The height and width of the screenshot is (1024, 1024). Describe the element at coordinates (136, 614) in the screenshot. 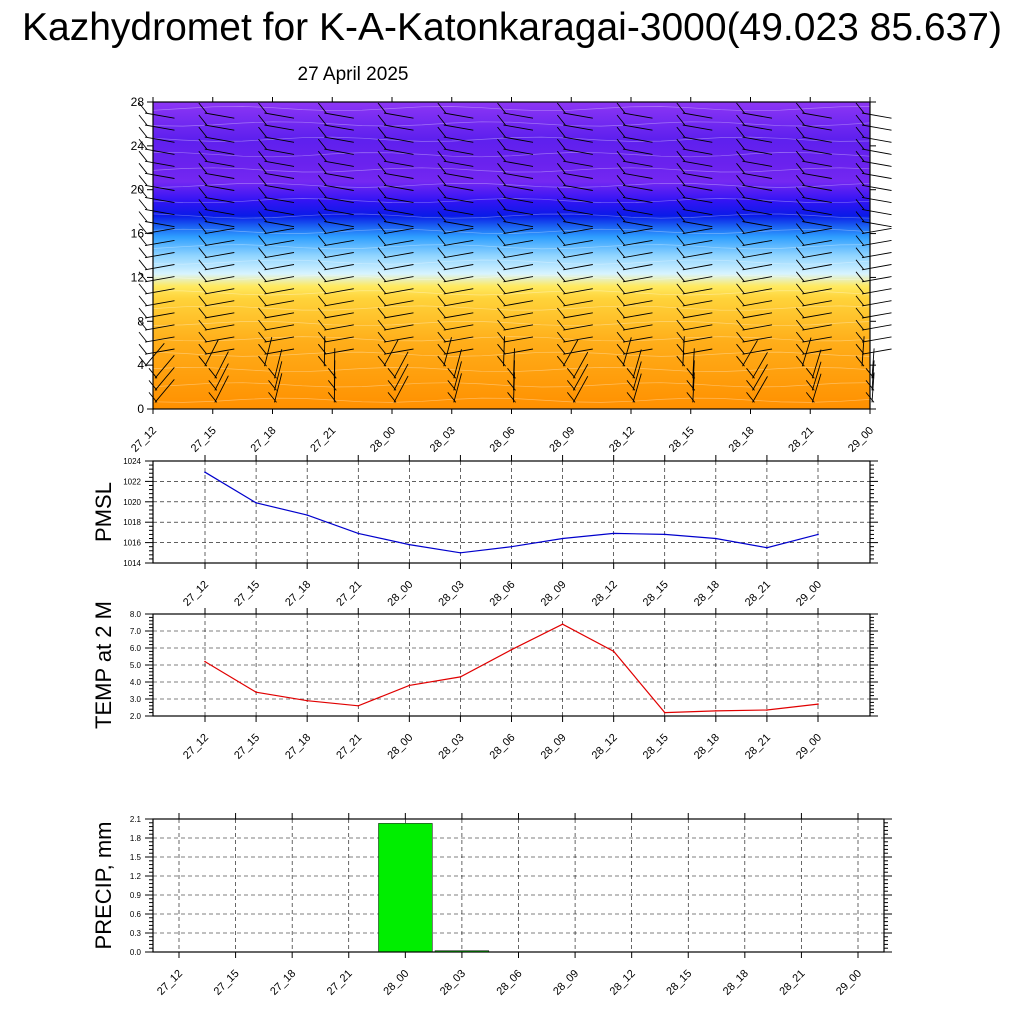

I see `y-tick-label: 8.0` at that location.